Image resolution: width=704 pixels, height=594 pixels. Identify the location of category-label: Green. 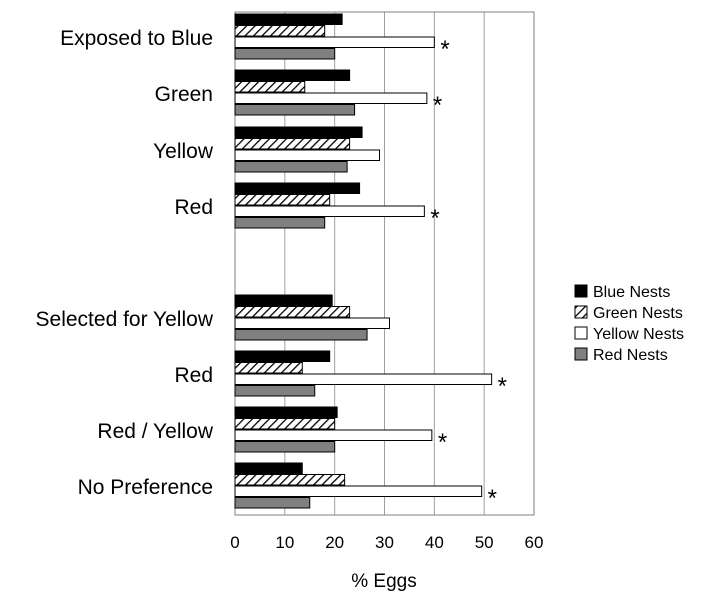
(184, 94).